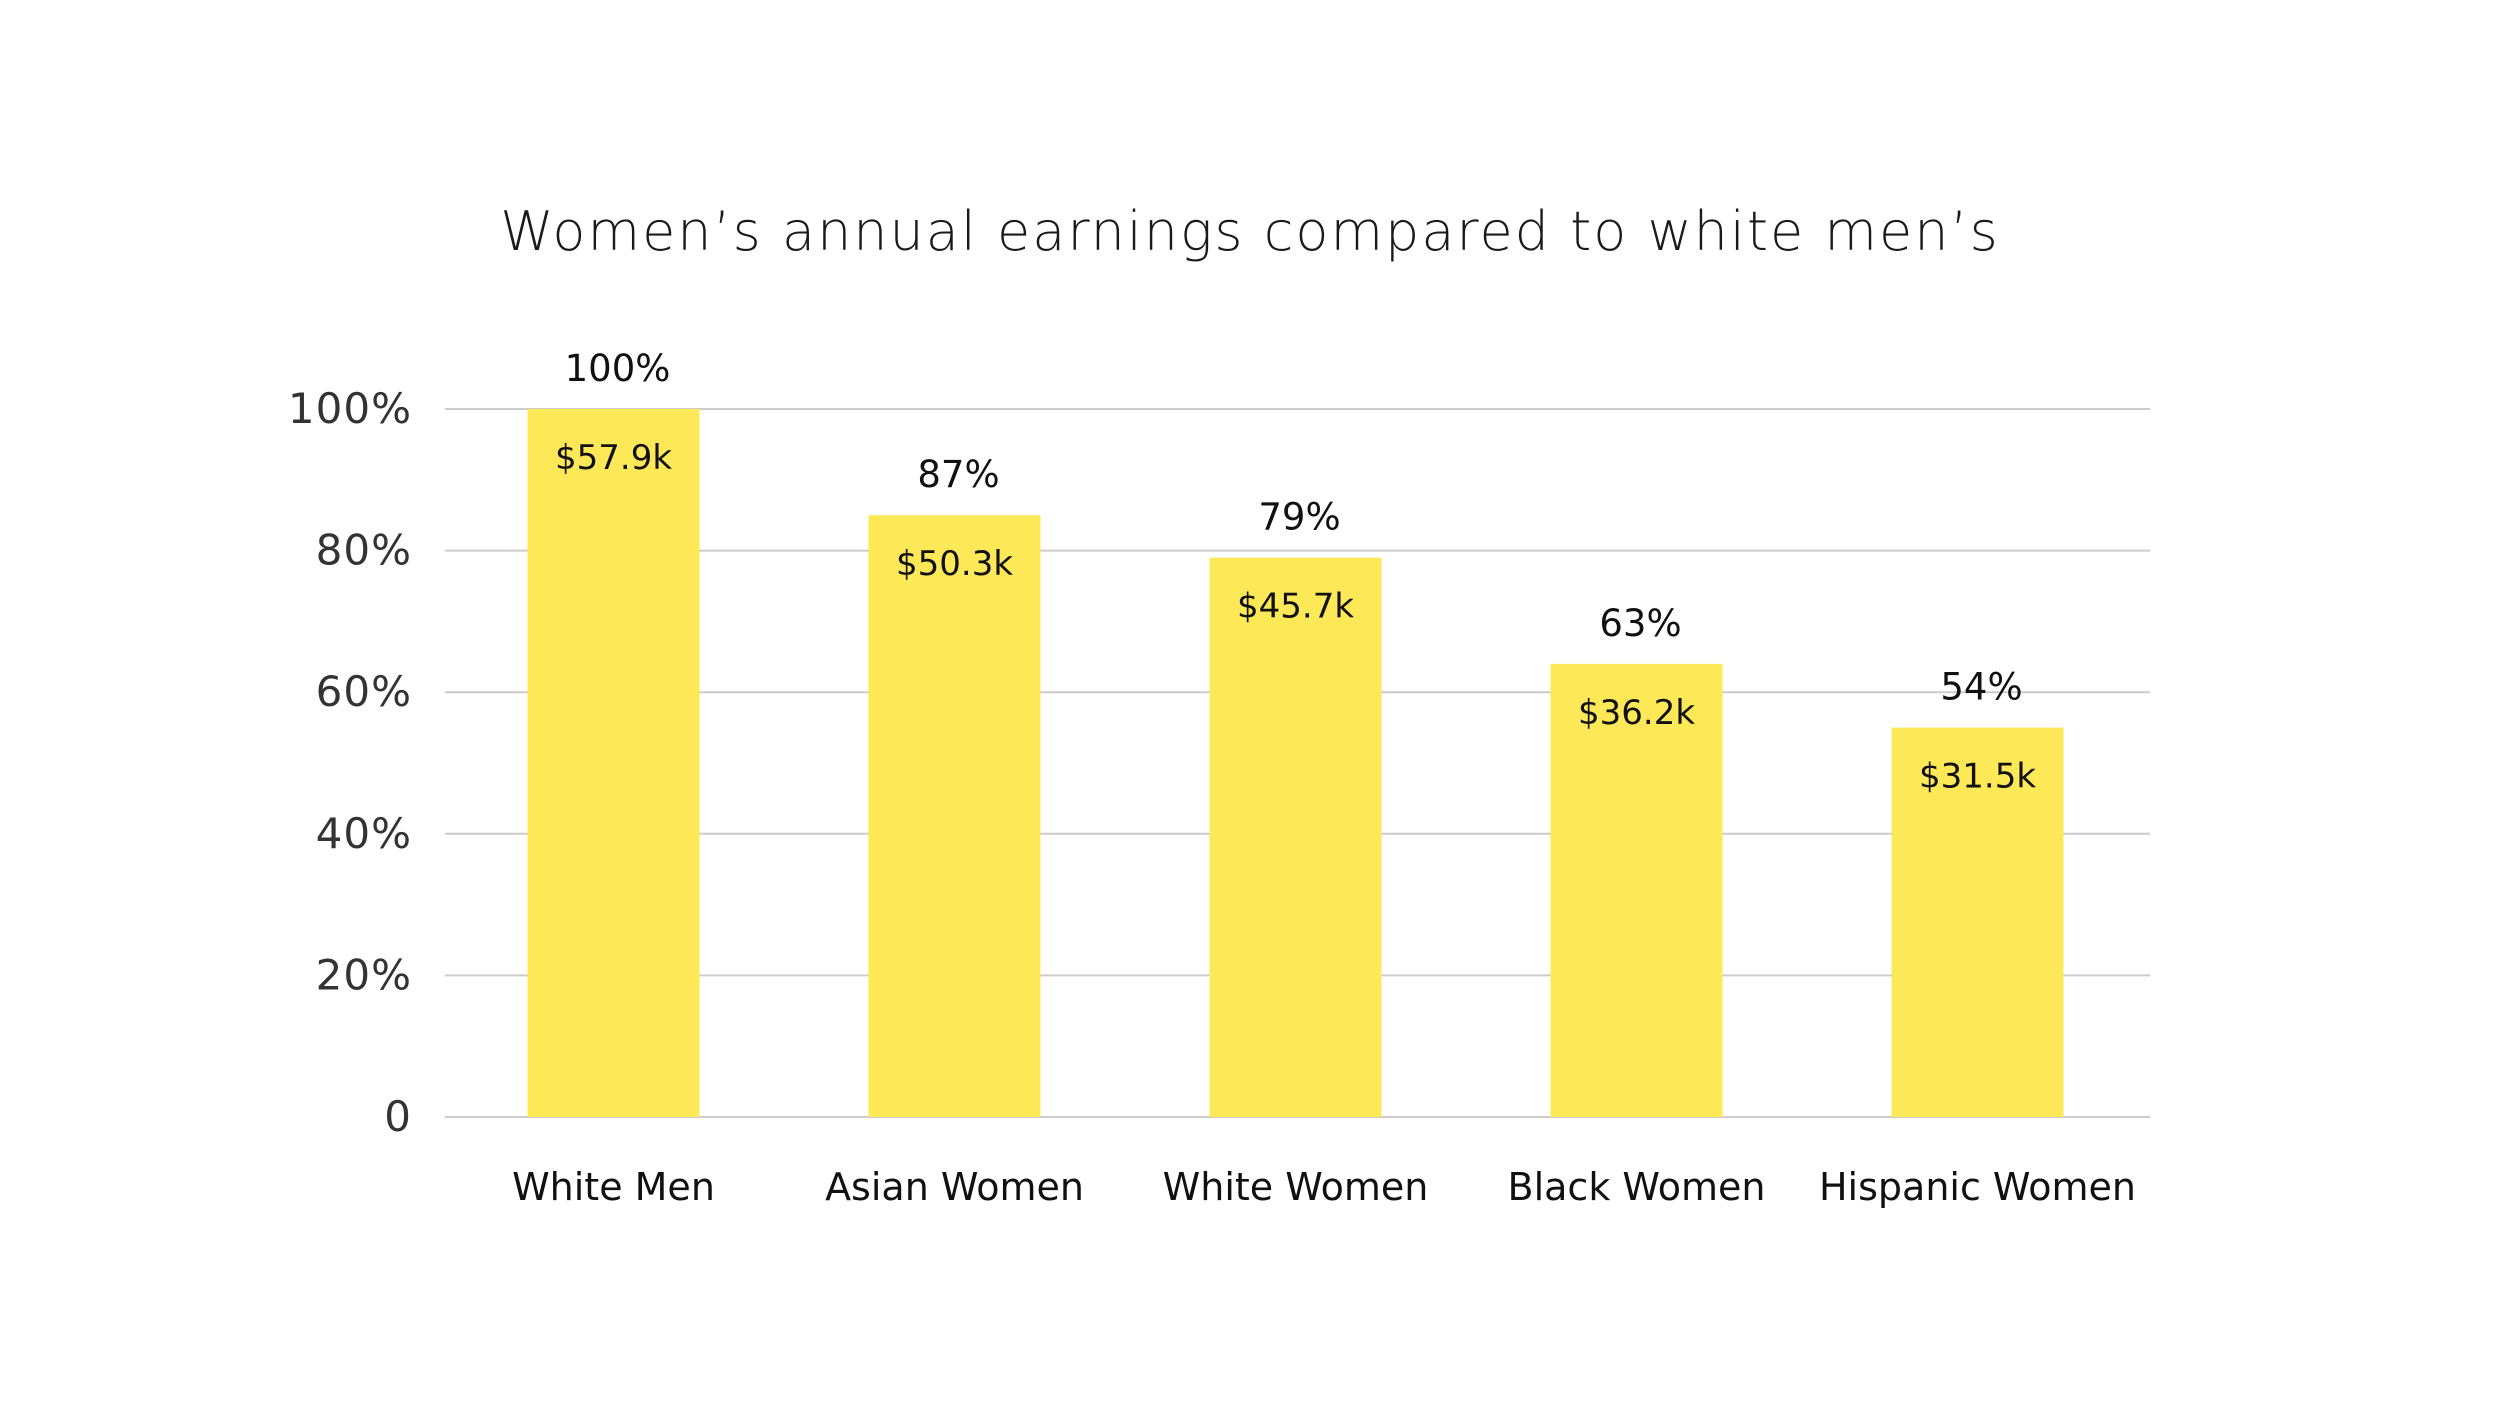 The height and width of the screenshot is (1407, 2500). I want to click on y-axis-ticks: 0 20% 40% 60% 80% 100%, so click(350, 762).